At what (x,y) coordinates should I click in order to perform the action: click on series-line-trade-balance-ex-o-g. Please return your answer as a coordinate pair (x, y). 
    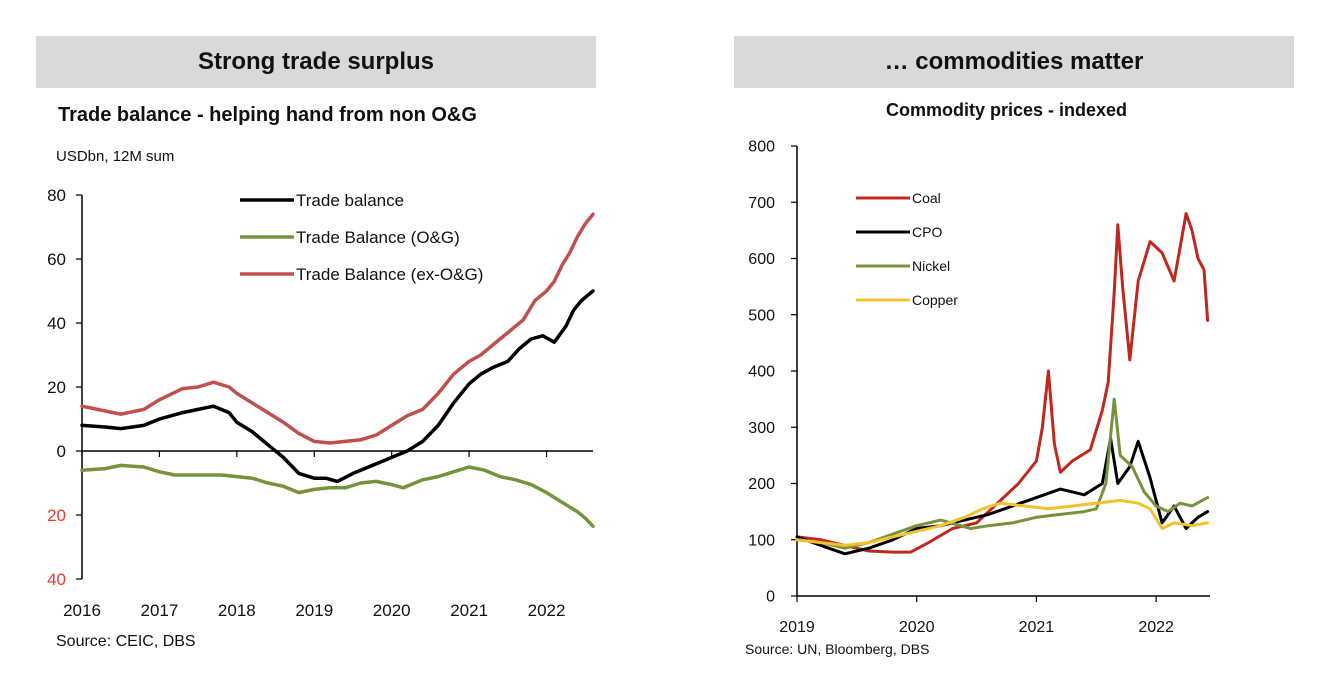
    Looking at the image, I should click on (337, 328).